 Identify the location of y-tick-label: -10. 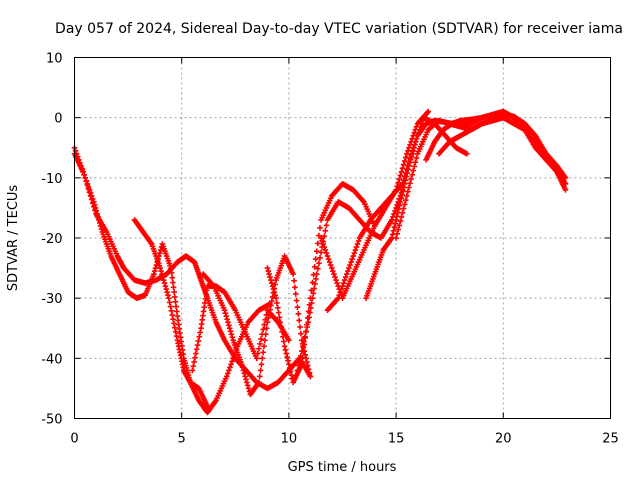
(51, 179).